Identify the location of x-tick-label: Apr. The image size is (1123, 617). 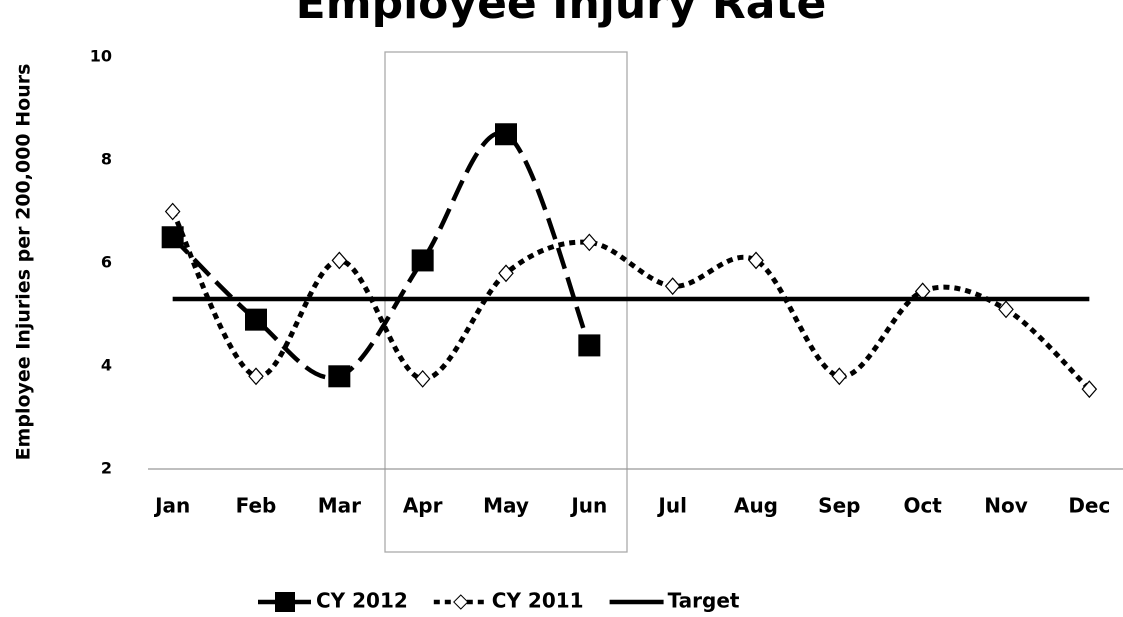
(423, 506).